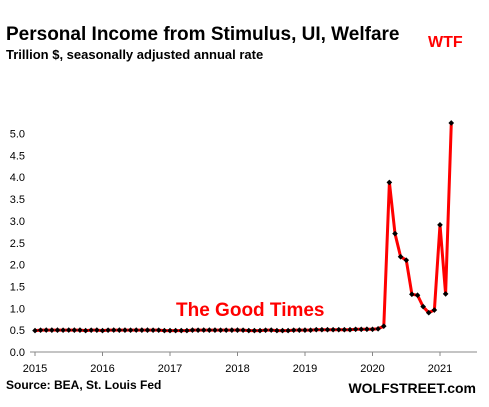 This screenshot has width=489, height=407. What do you see at coordinates (17, 331) in the screenshot?
I see `y-tick-label: 0.5` at bounding box center [17, 331].